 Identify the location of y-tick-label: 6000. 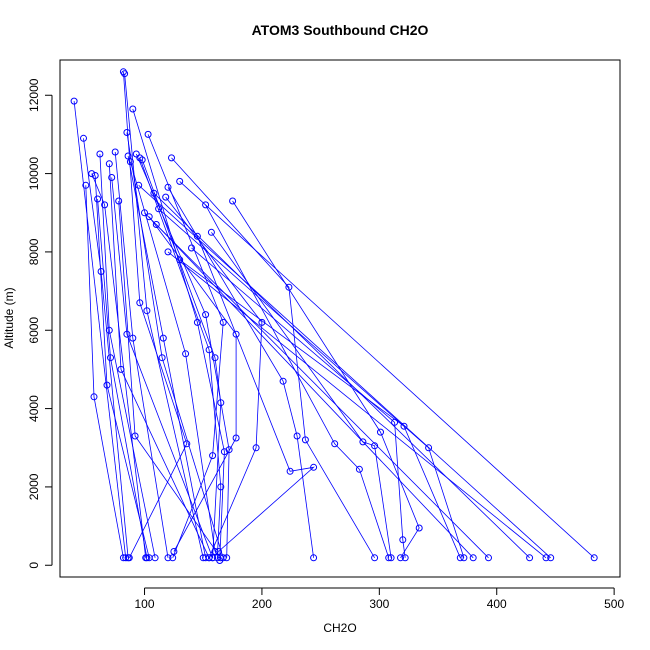
(34, 330).